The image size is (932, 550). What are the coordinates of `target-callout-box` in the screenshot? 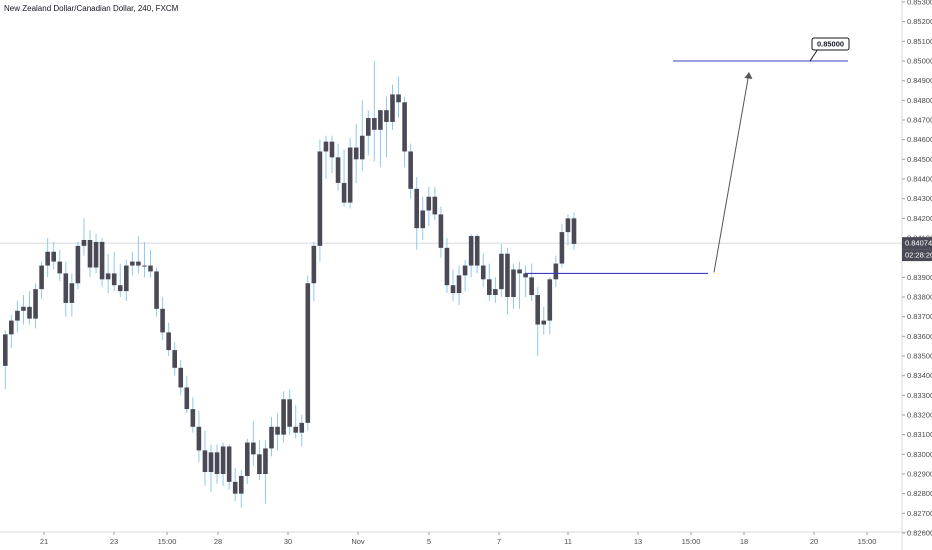 It's located at (830, 44).